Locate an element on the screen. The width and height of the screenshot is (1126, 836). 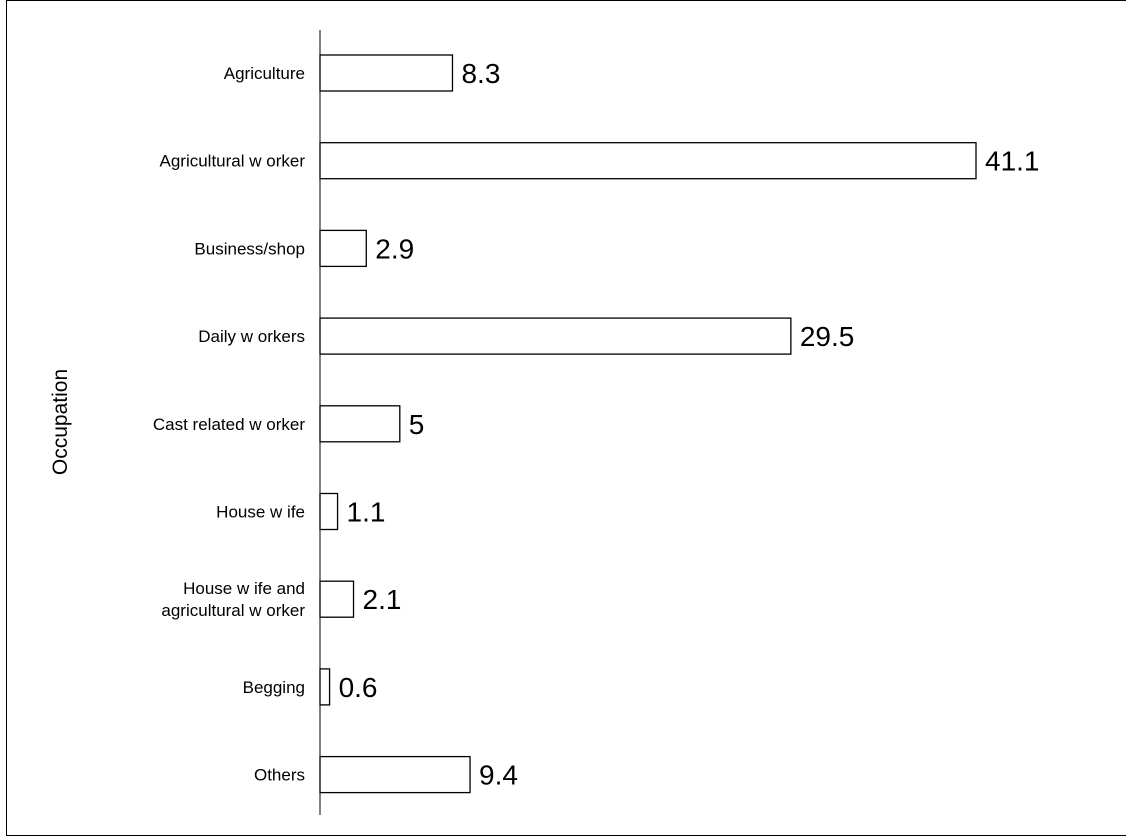
value-label: 0.6 is located at coordinates (358, 687).